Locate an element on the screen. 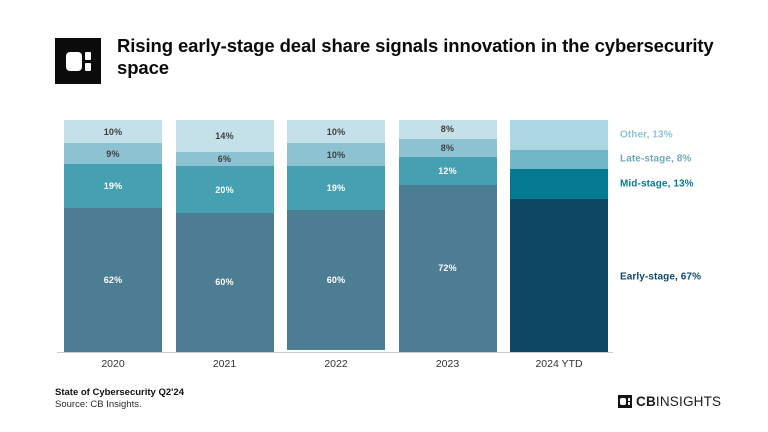  segment-other-2021: 14% is located at coordinates (224, 136).